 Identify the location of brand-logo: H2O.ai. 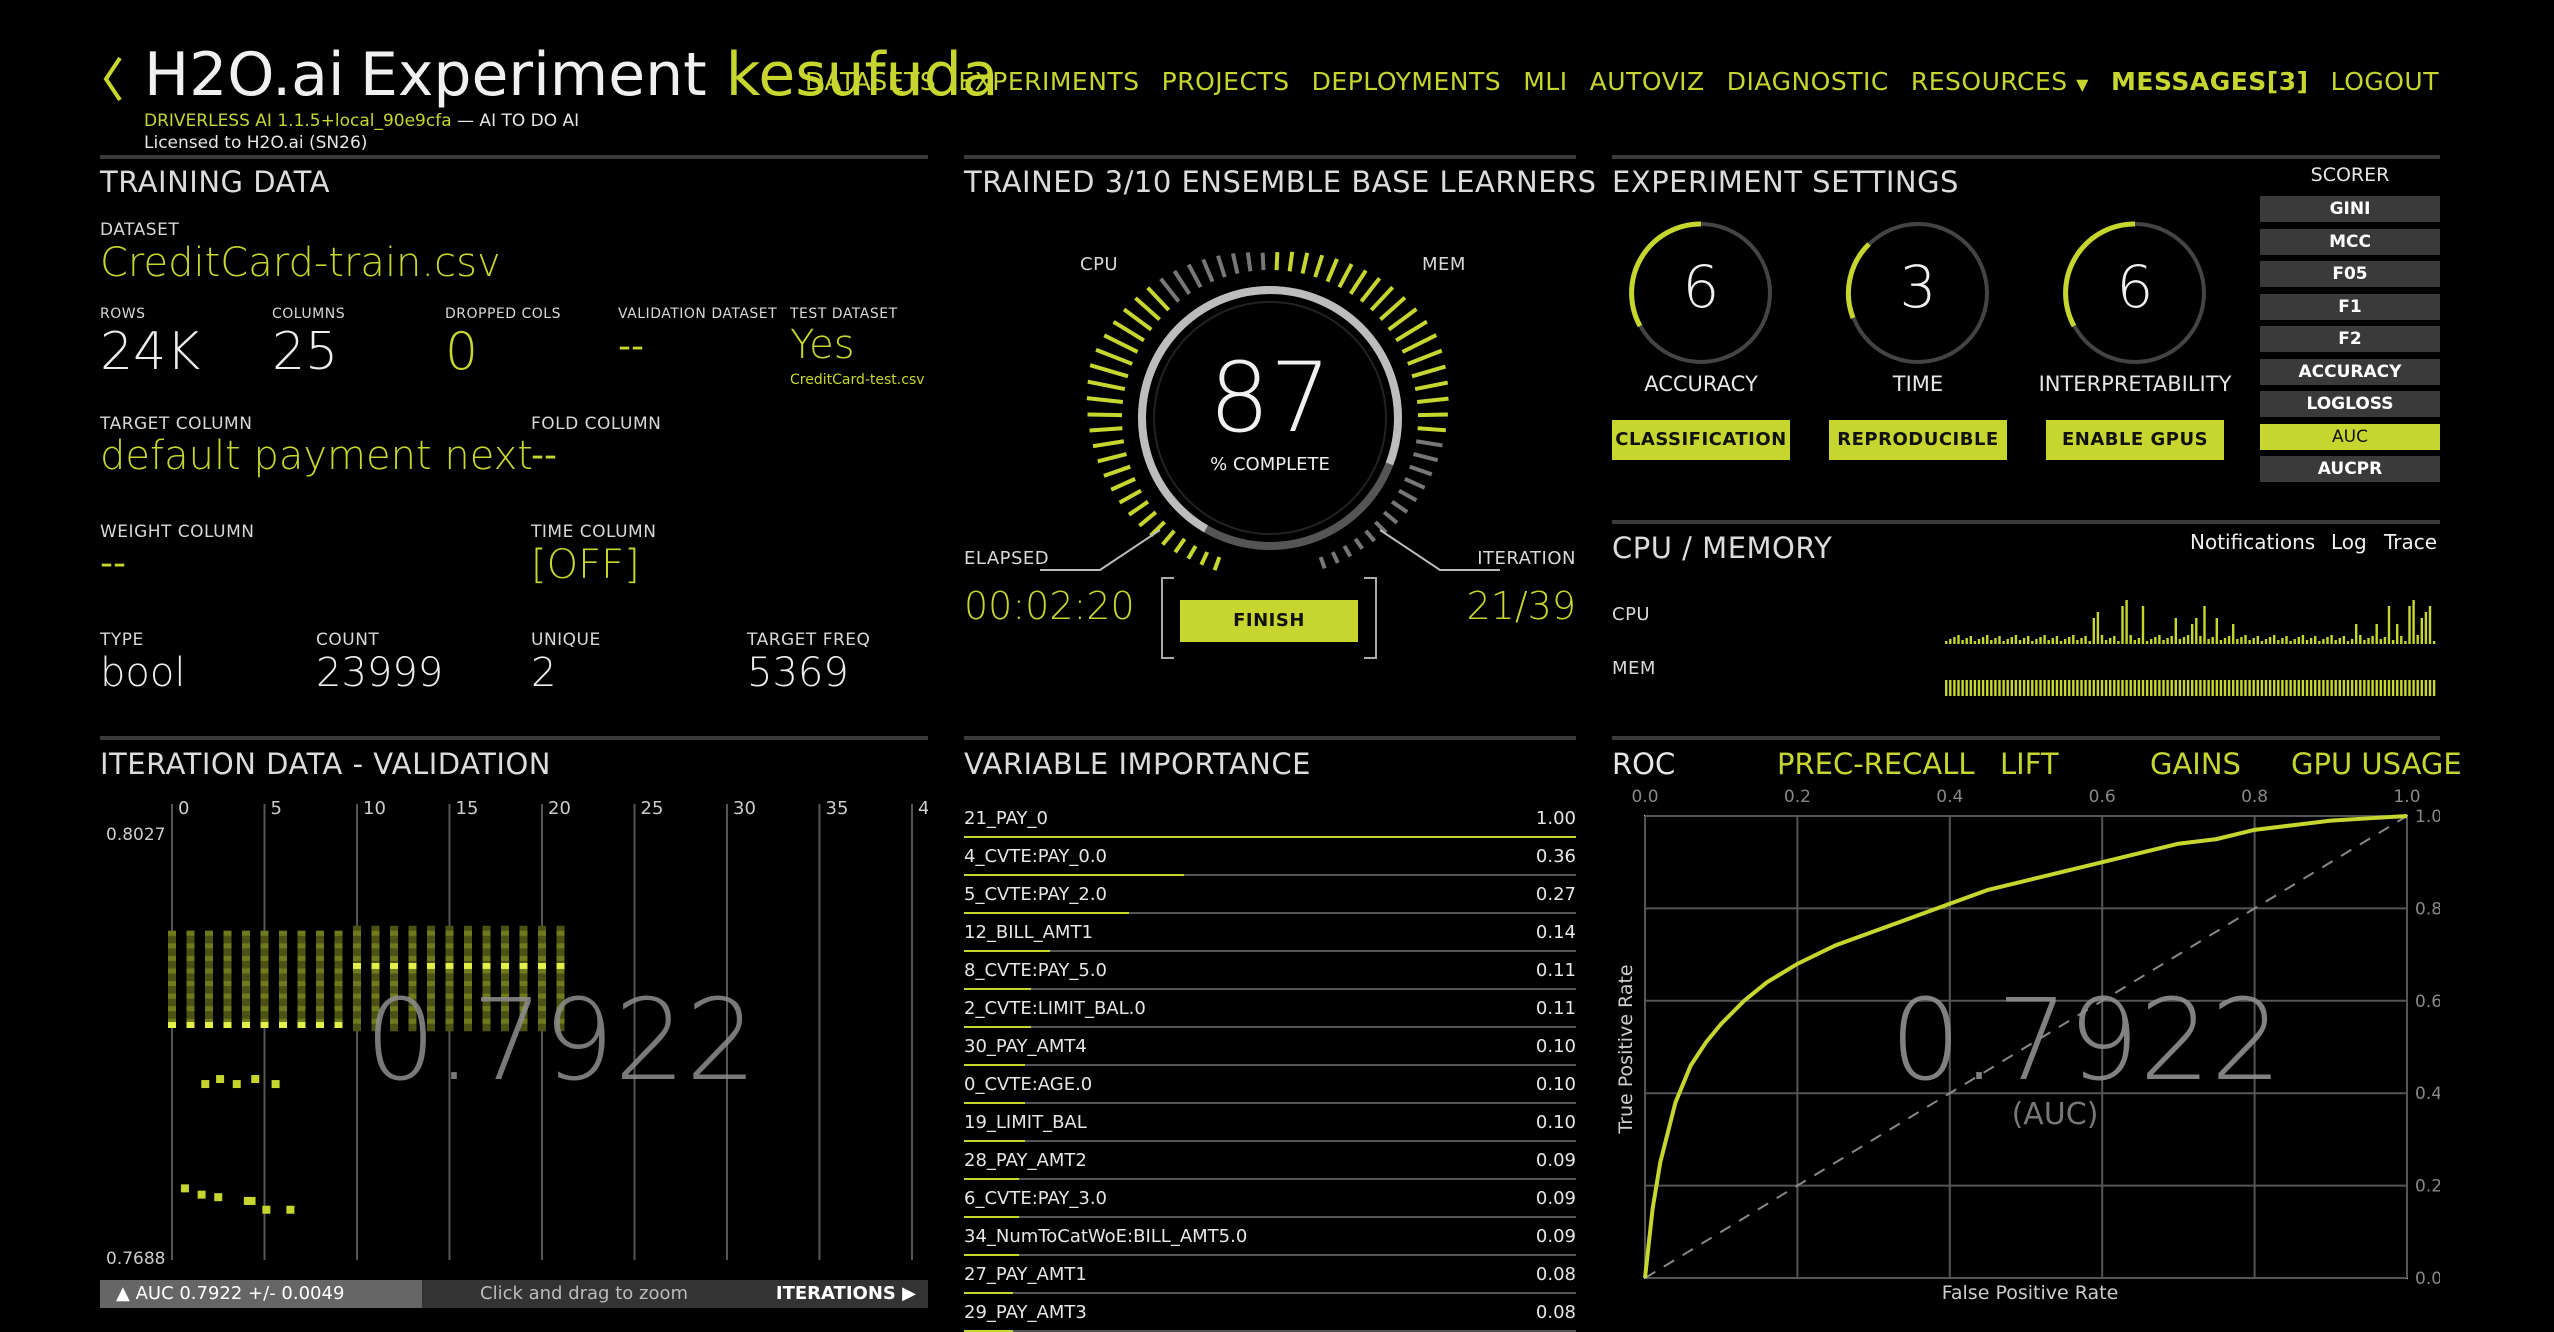
(244, 75).